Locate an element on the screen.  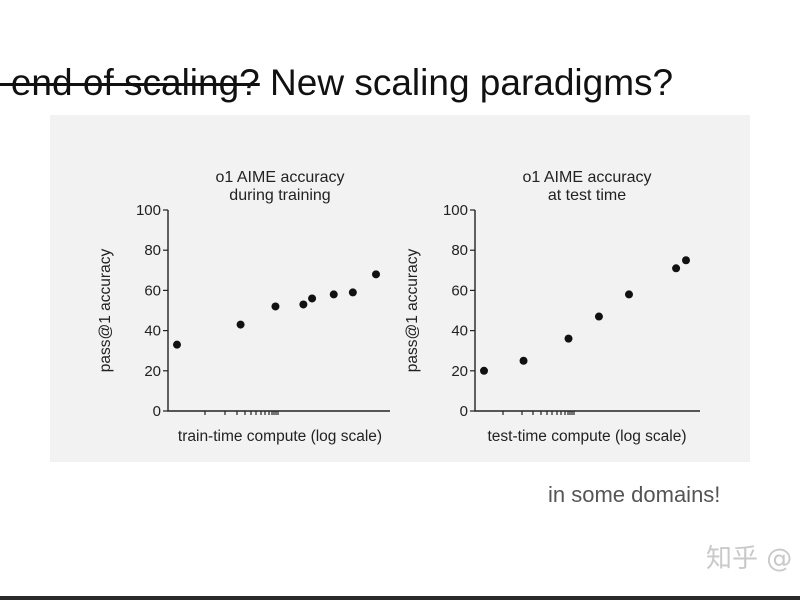
chart-title-line: at test time is located at coordinates (587, 195).